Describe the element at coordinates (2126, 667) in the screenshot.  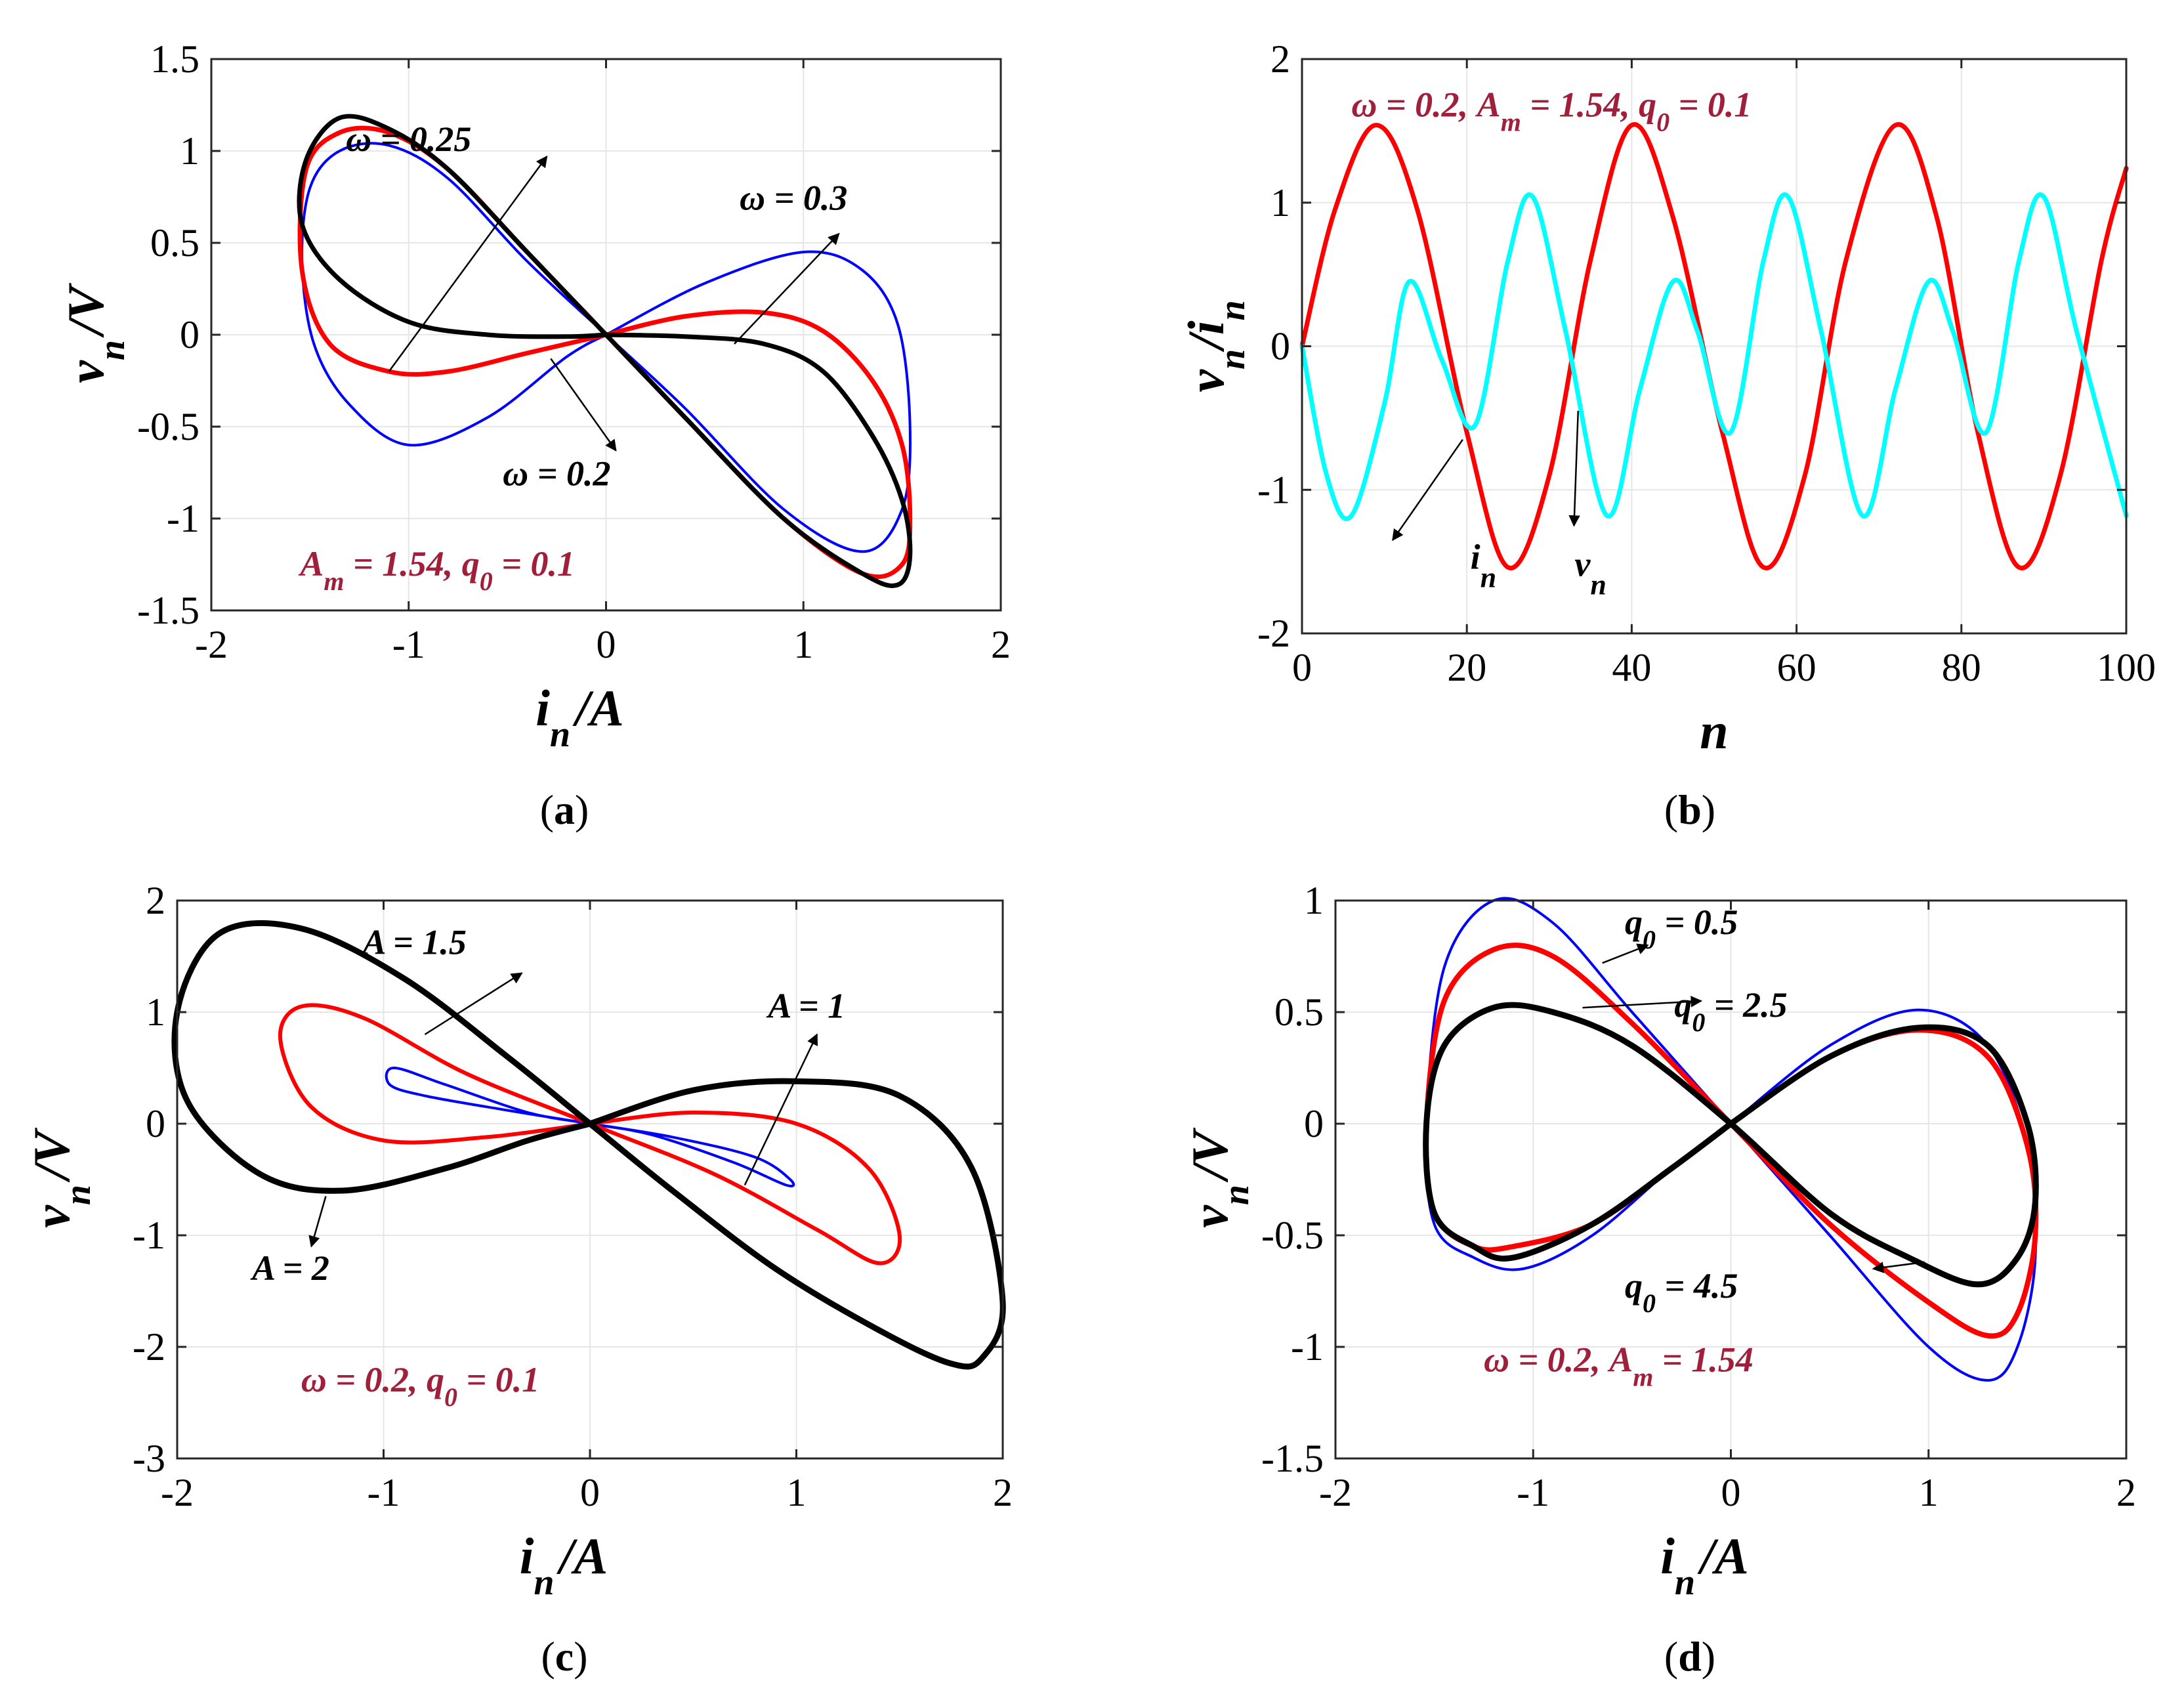
I see `x-tick-label: 100` at that location.